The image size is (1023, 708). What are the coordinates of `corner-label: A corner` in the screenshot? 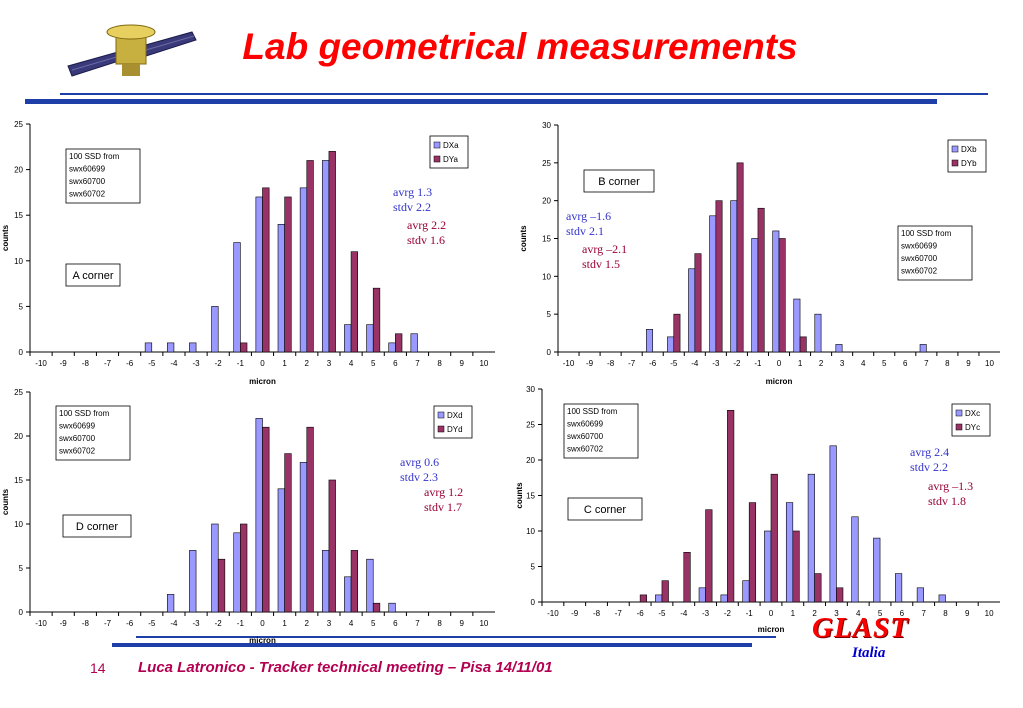 It's located at (93, 276).